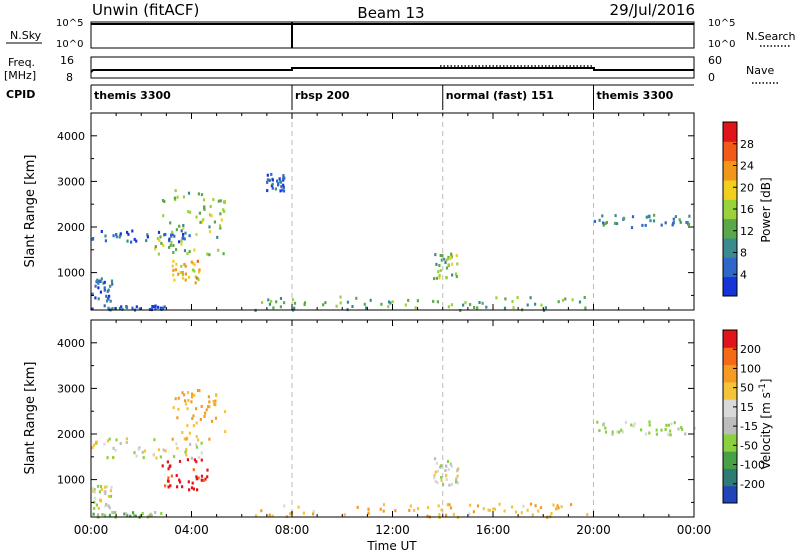 The width and height of the screenshot is (800, 554). Describe the element at coordinates (752, 465) in the screenshot. I see `velocity-colorbar-tick-label: -100` at that location.